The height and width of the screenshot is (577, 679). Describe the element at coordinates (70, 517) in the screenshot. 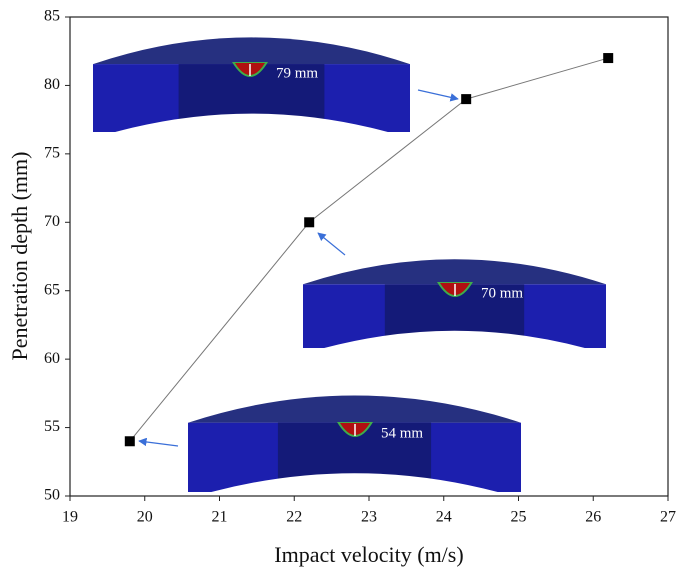

I see `x-tick-label: 19` at that location.